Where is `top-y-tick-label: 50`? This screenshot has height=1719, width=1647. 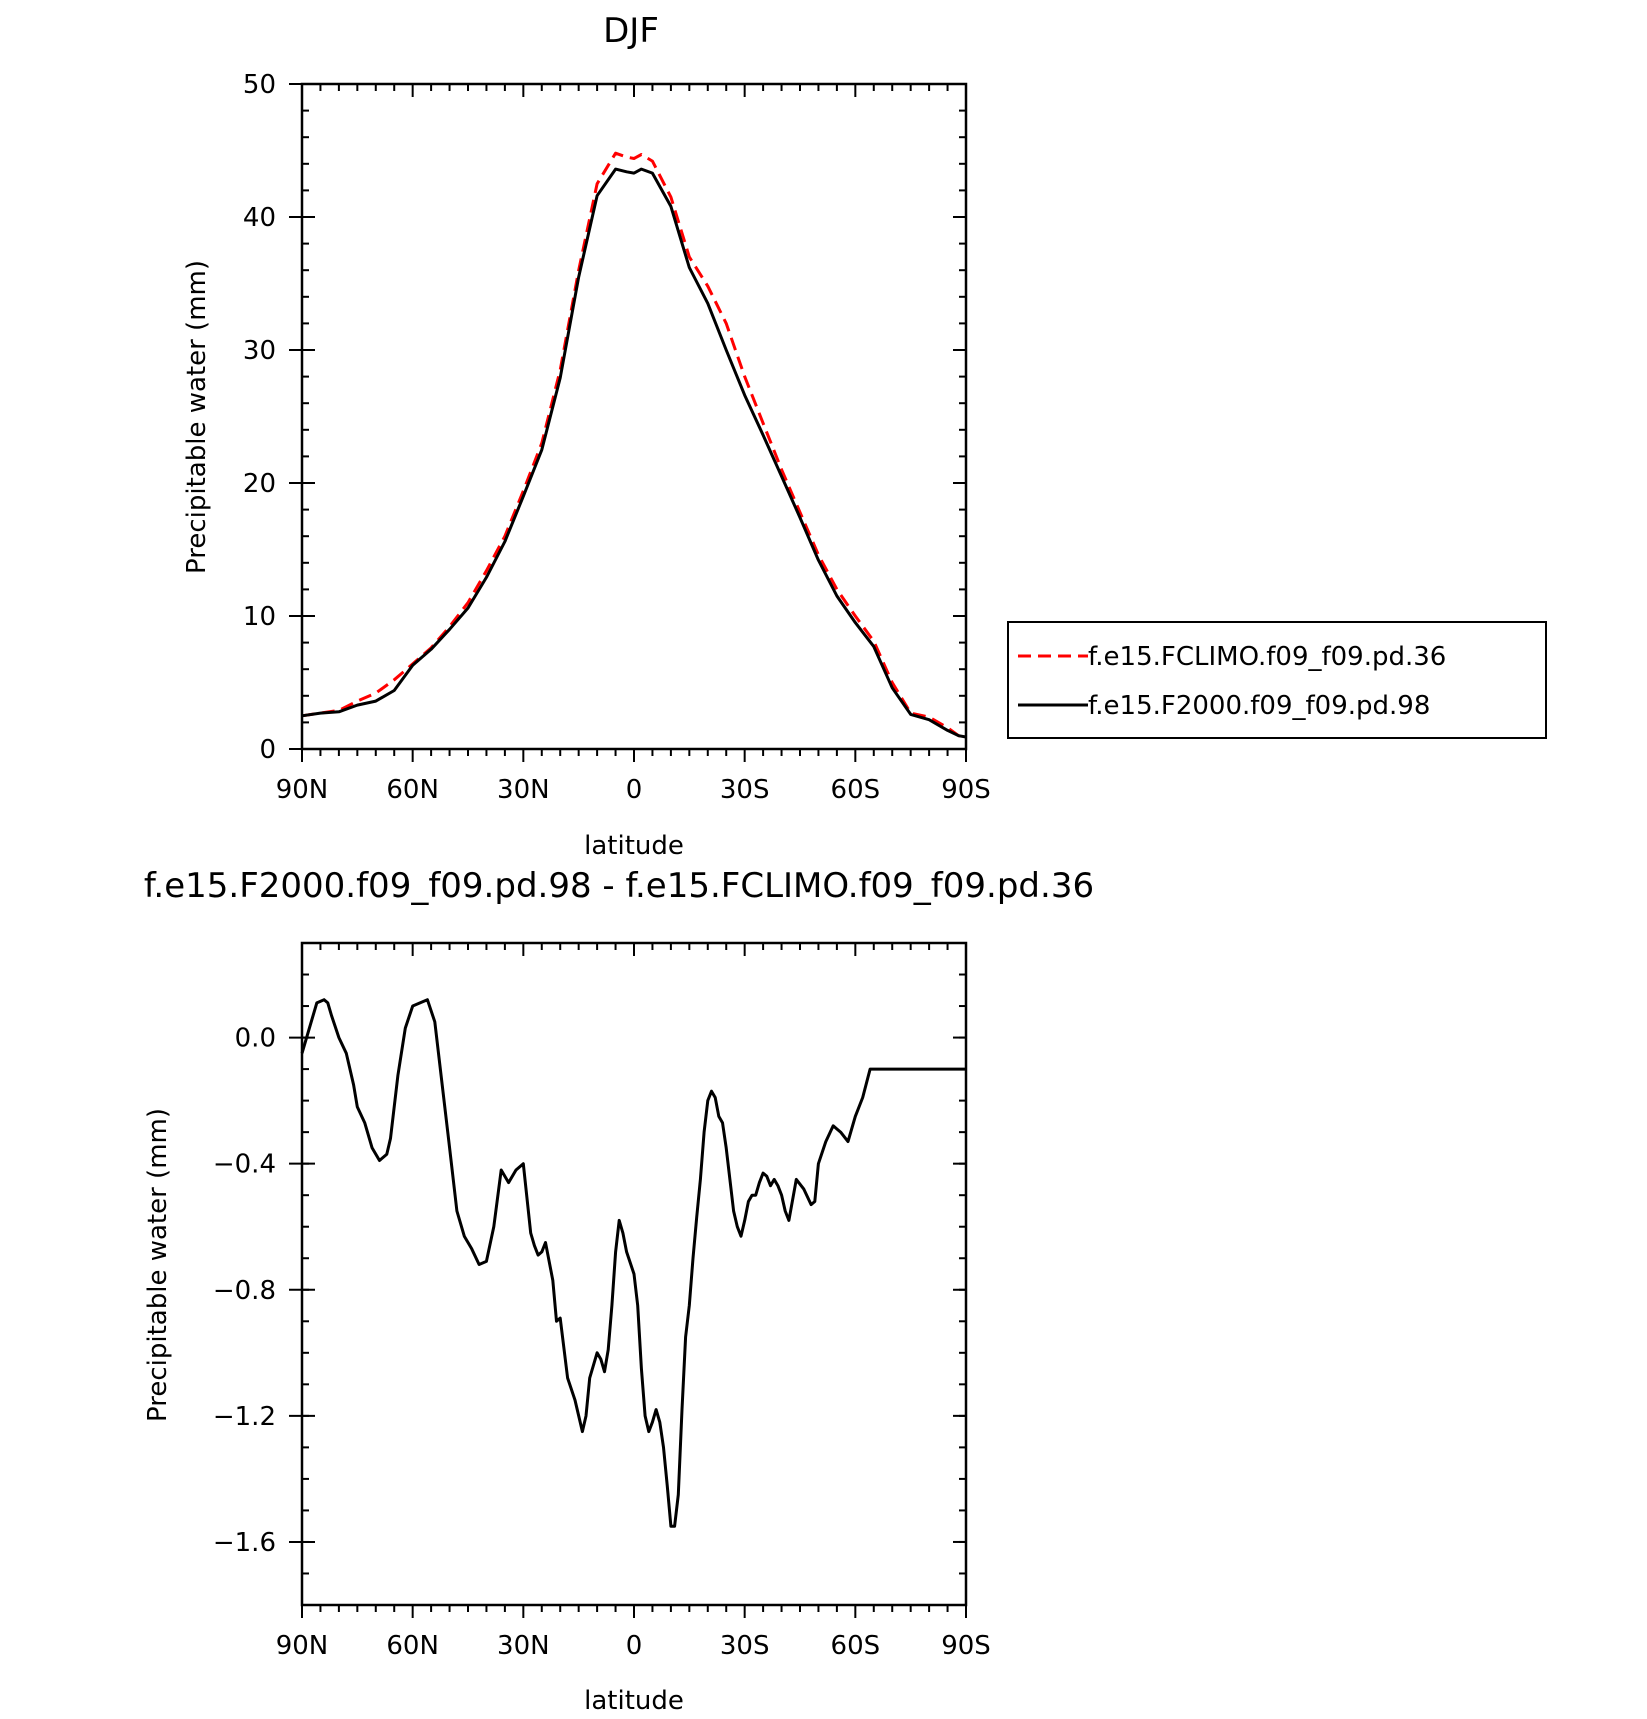
top-y-tick-label: 50 is located at coordinates (259, 85).